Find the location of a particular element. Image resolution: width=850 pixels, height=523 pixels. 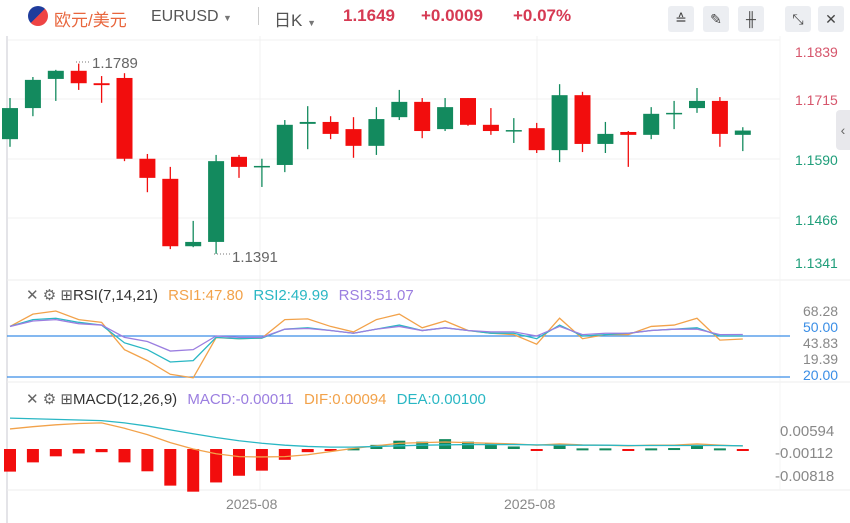

close-icon: ✕ is located at coordinates (831, 19).